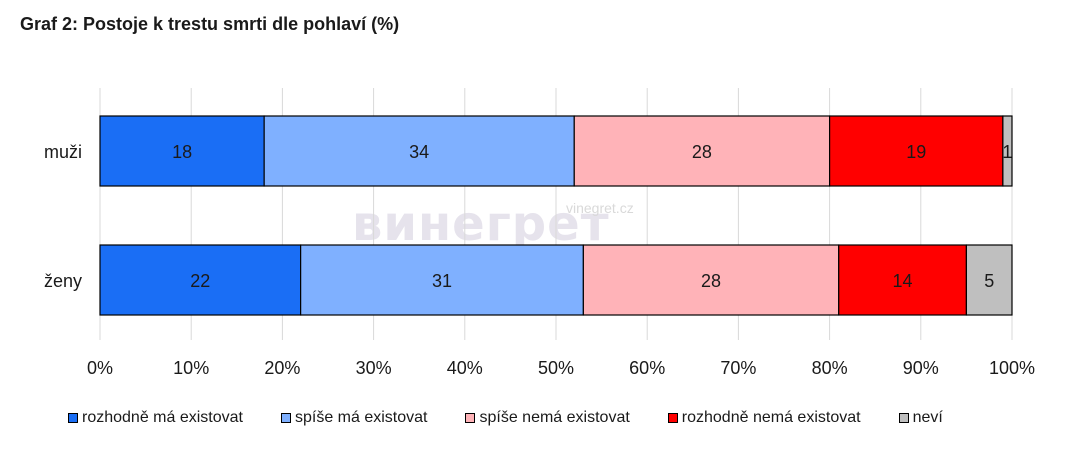 The width and height of the screenshot is (1089, 462). I want to click on legend-label: spíše nemá existovat, so click(554, 417).